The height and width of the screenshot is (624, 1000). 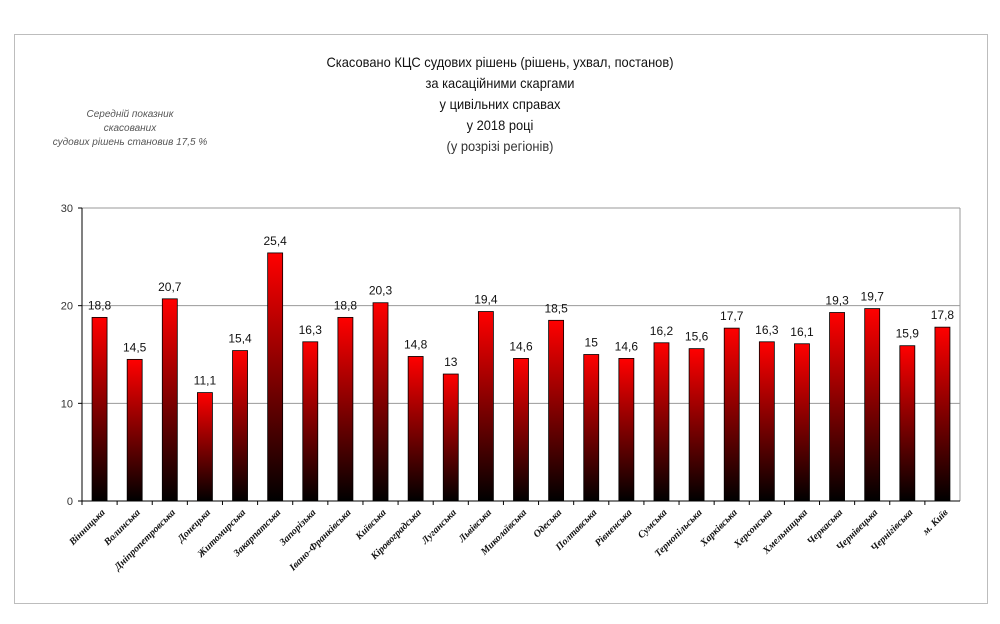 I want to click on data-label: 19,4, so click(x=486, y=300).